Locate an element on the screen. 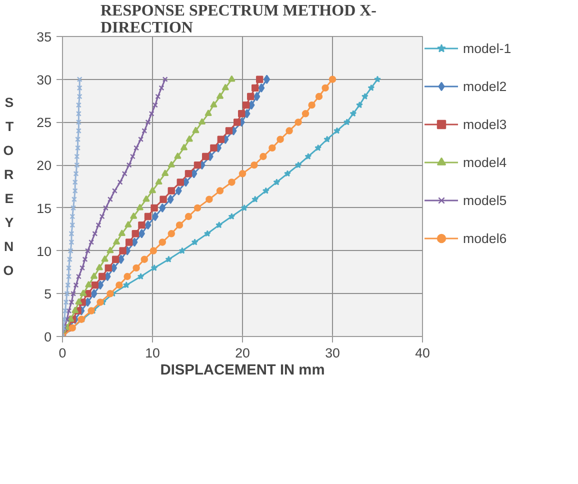 The width and height of the screenshot is (578, 484). legend-label: model6 is located at coordinates (485, 238).